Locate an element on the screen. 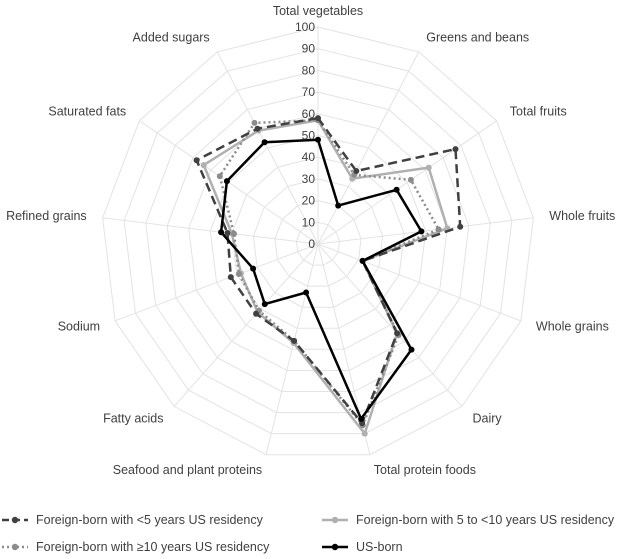  axis-label: Seafood and plant proteins is located at coordinates (187, 470).